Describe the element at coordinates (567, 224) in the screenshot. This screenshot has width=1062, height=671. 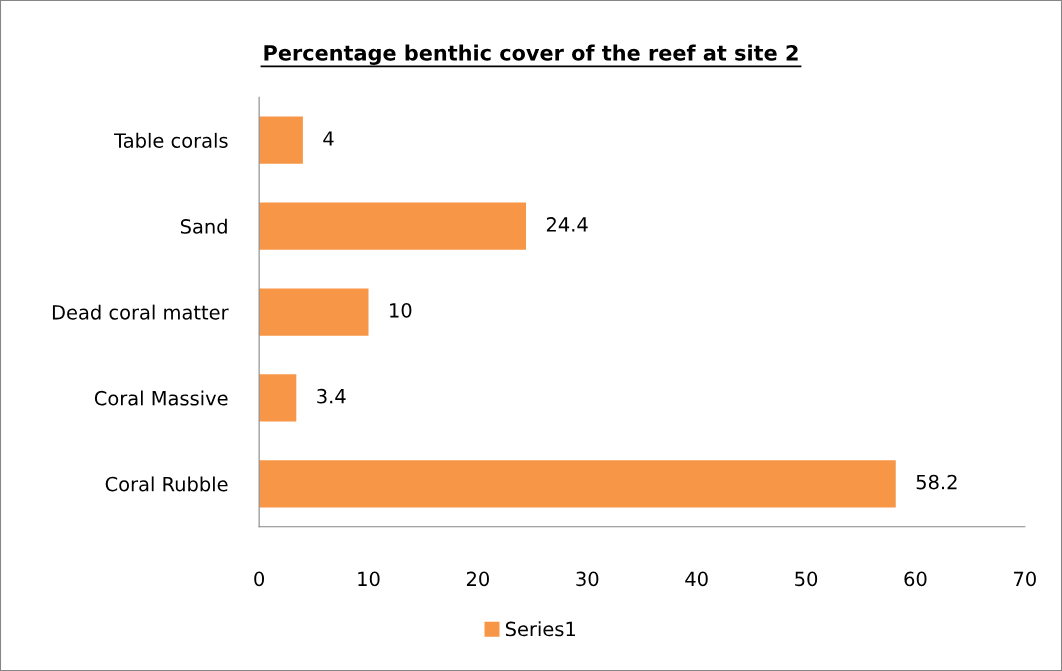
I see `data-label: 24.4` at that location.